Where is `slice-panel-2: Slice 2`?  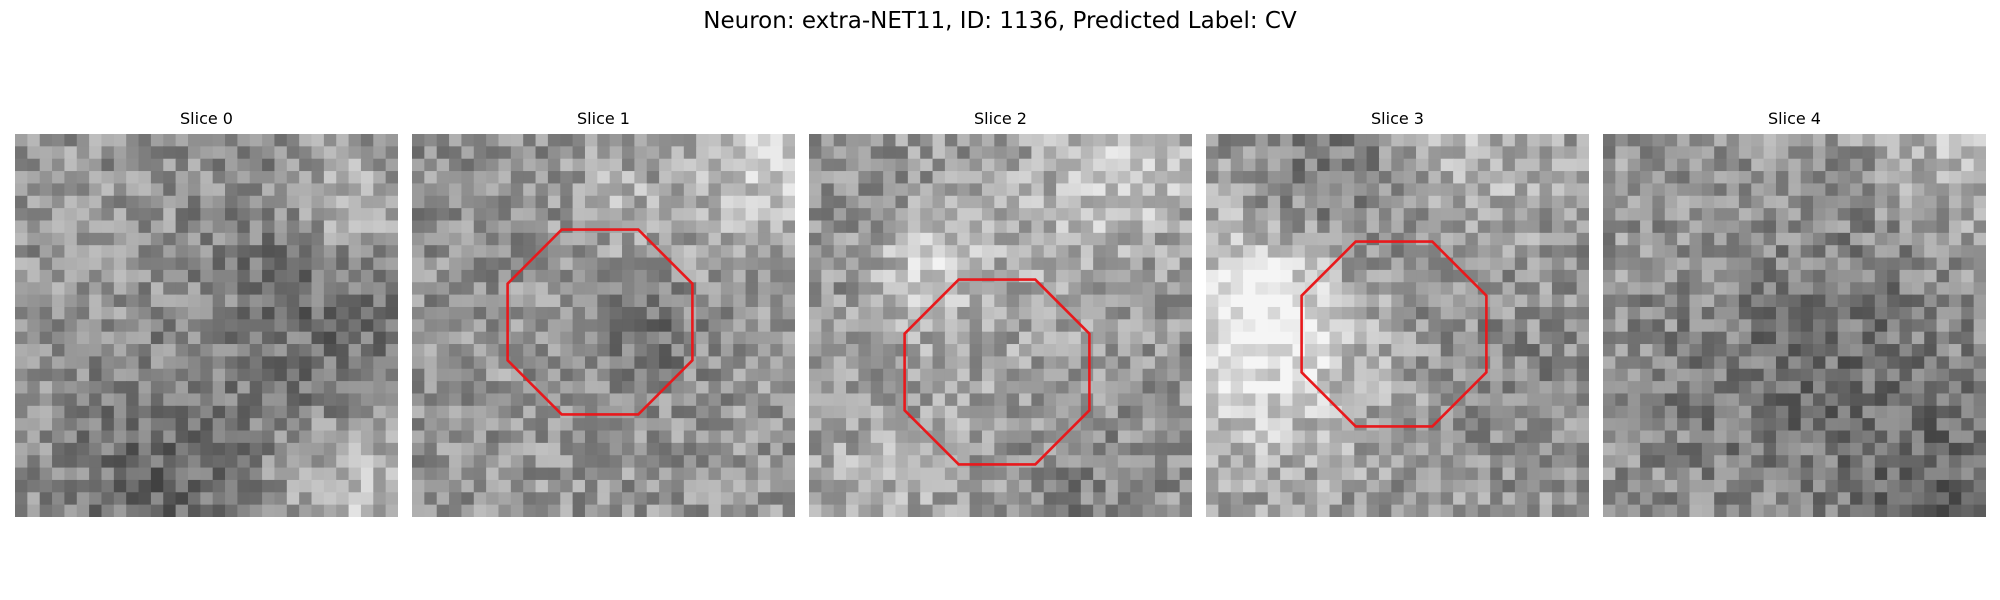 slice-panel-2: Slice 2 is located at coordinates (1000, 312).